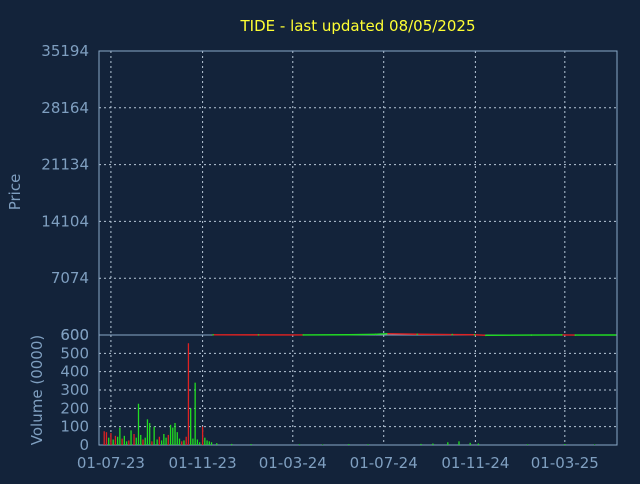  What do you see at coordinates (65, 108) in the screenshot?
I see `price-tick-label: 28164` at bounding box center [65, 108].